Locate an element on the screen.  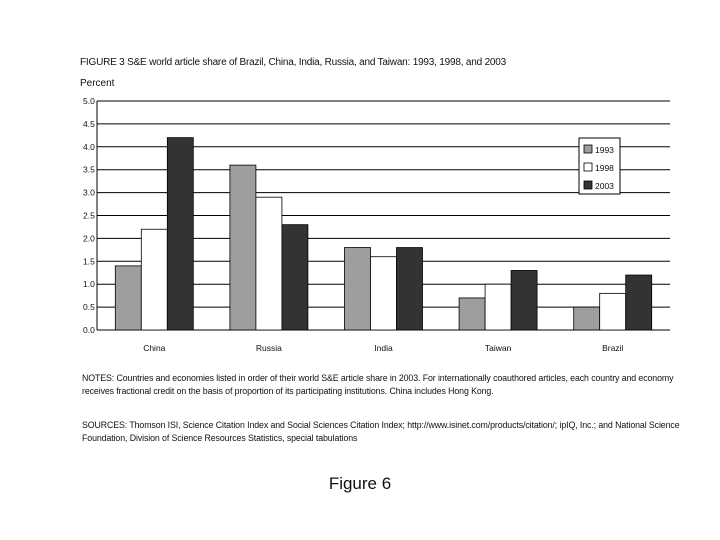
legend-label-1998: 1998 is located at coordinates (604, 168).